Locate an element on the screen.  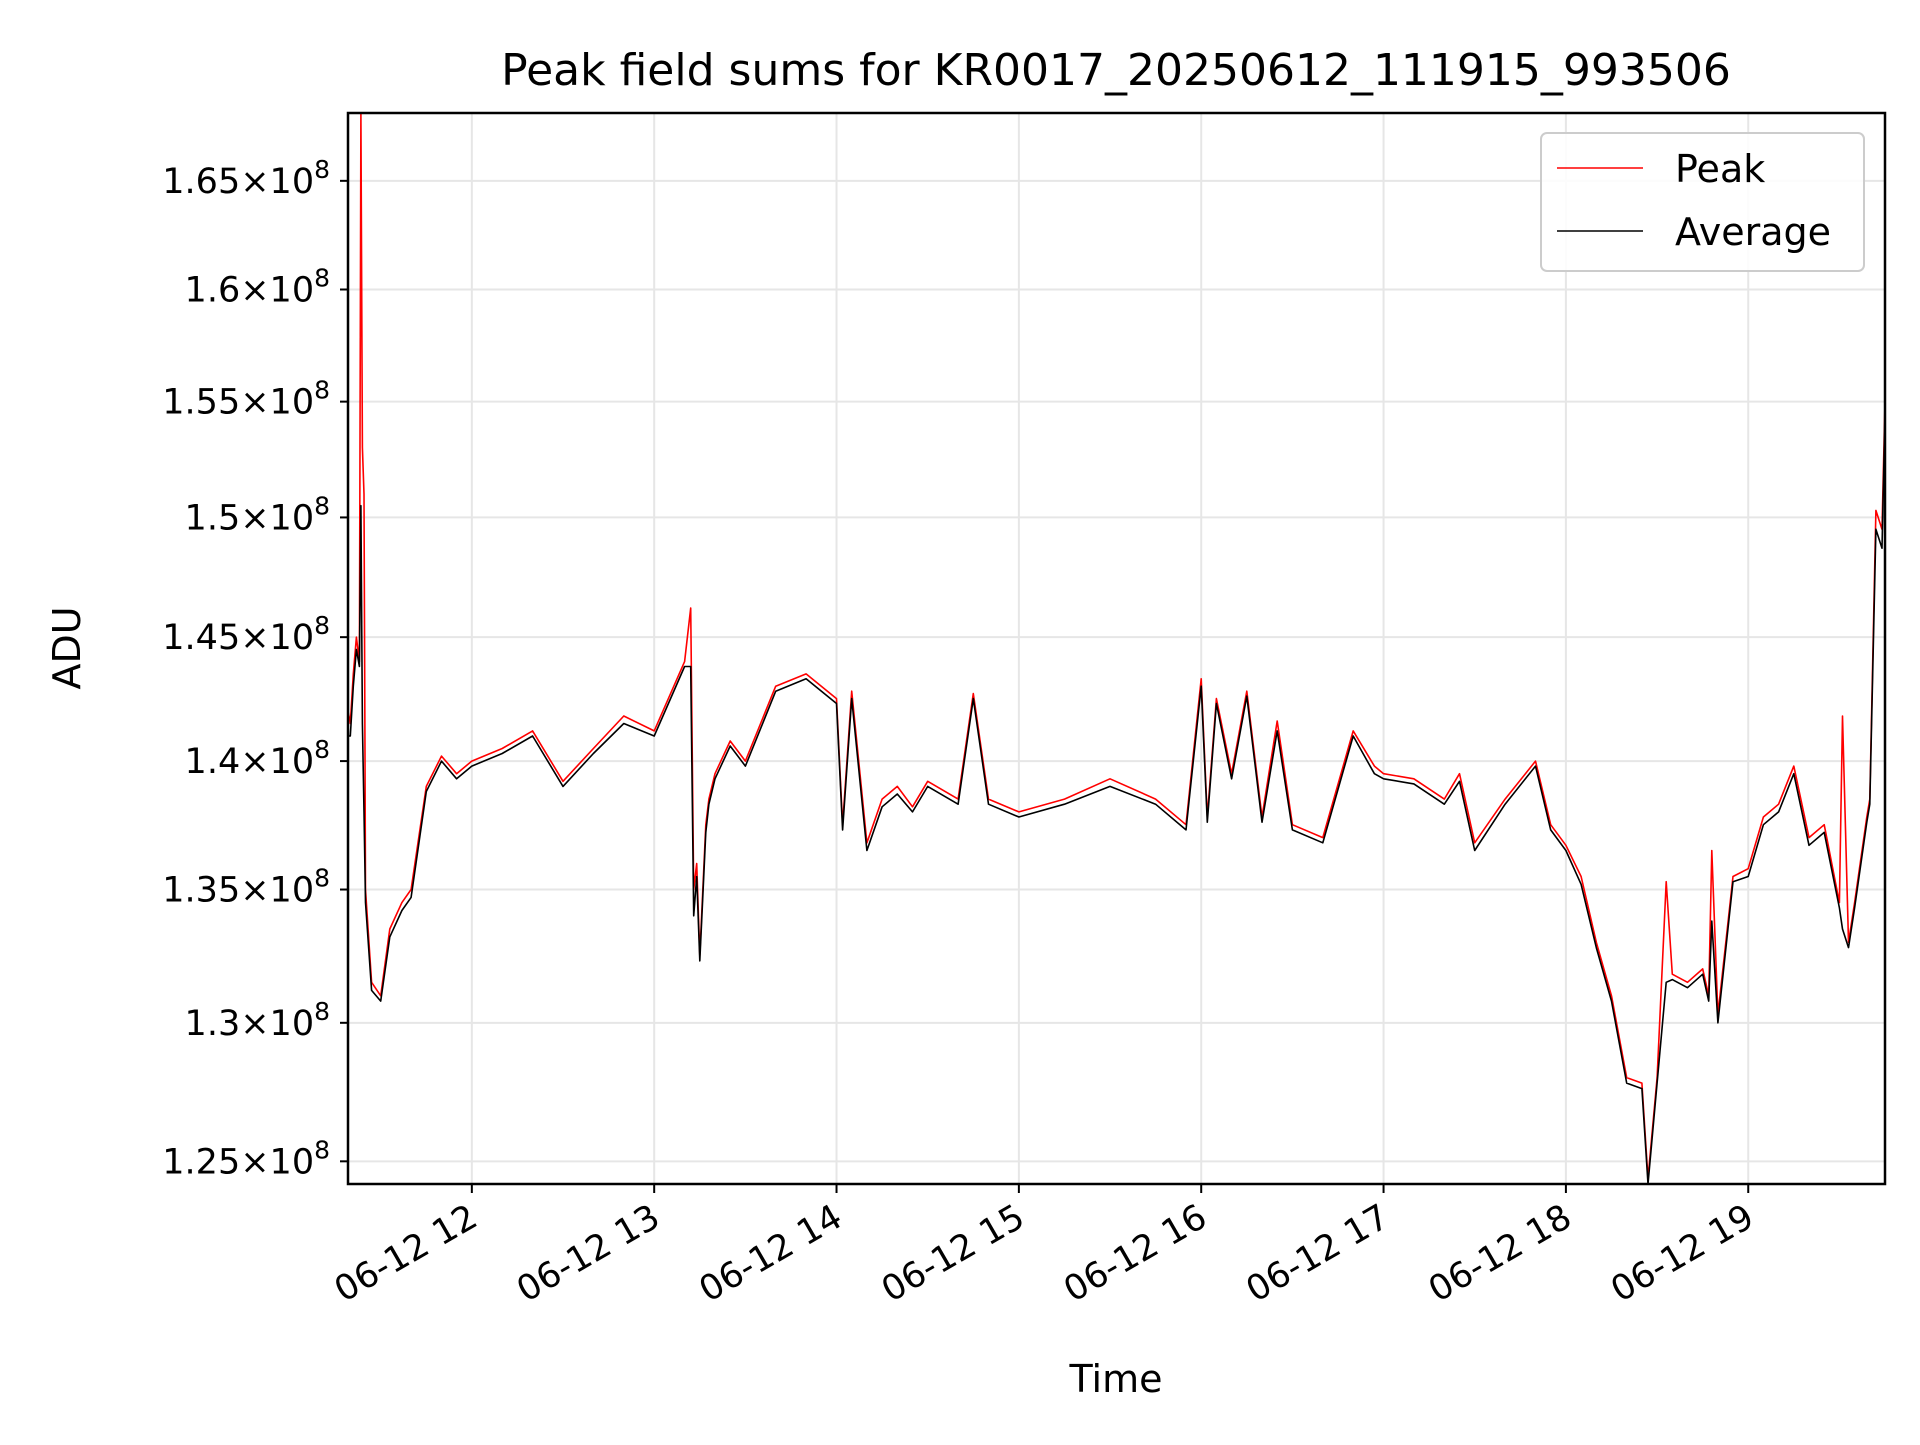
y-tick-label: 1.3×108 is located at coordinates (257, 1020).